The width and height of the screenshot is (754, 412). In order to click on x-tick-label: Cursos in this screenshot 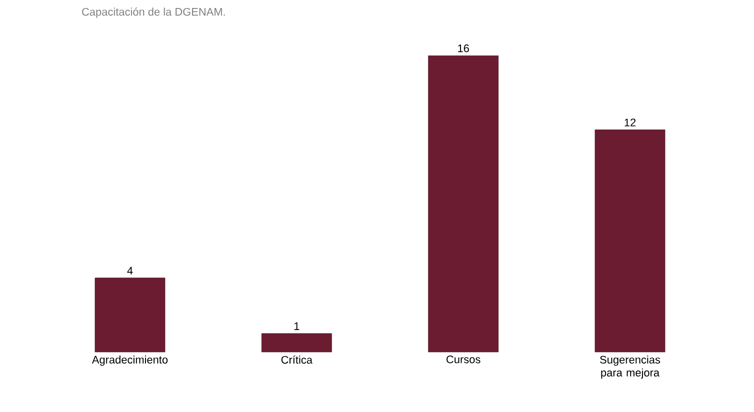, I will do `click(463, 360)`.